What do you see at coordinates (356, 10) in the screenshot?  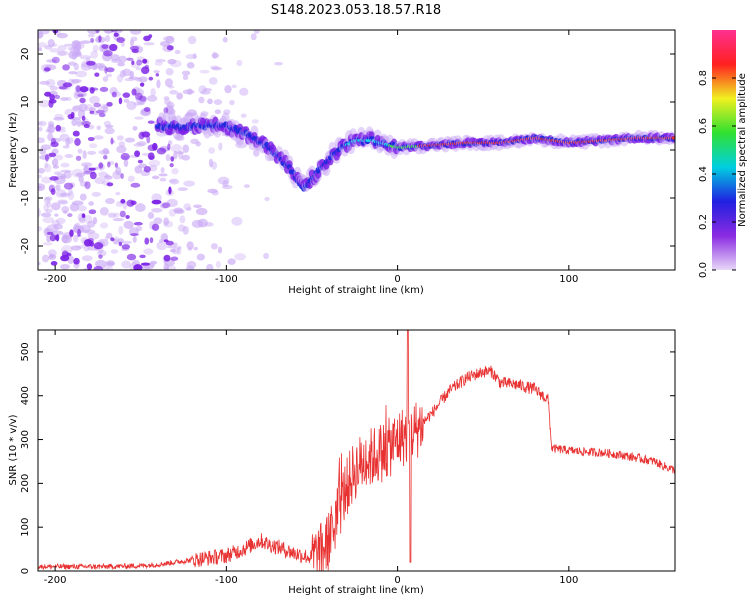 I see `figure-title: S148.2023.053.18.57.R18` at bounding box center [356, 10].